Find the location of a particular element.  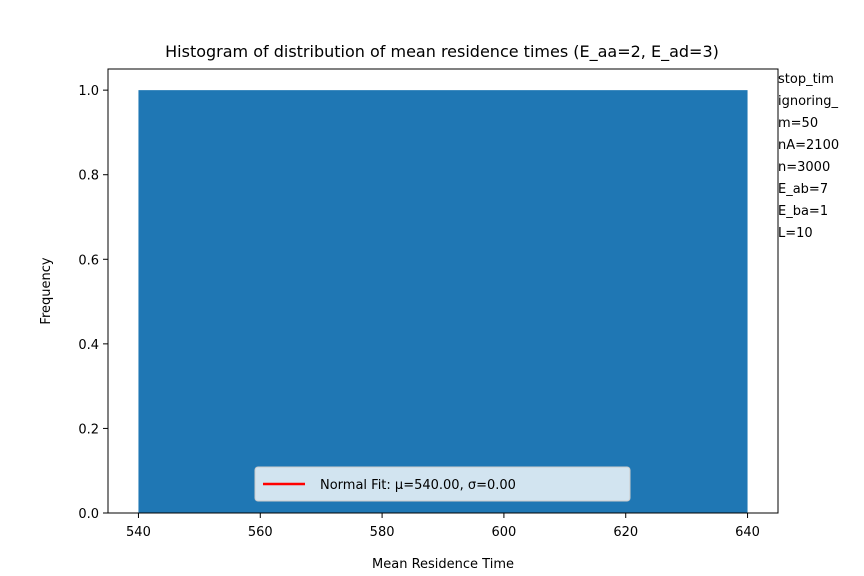

legend-box is located at coordinates (442, 484).